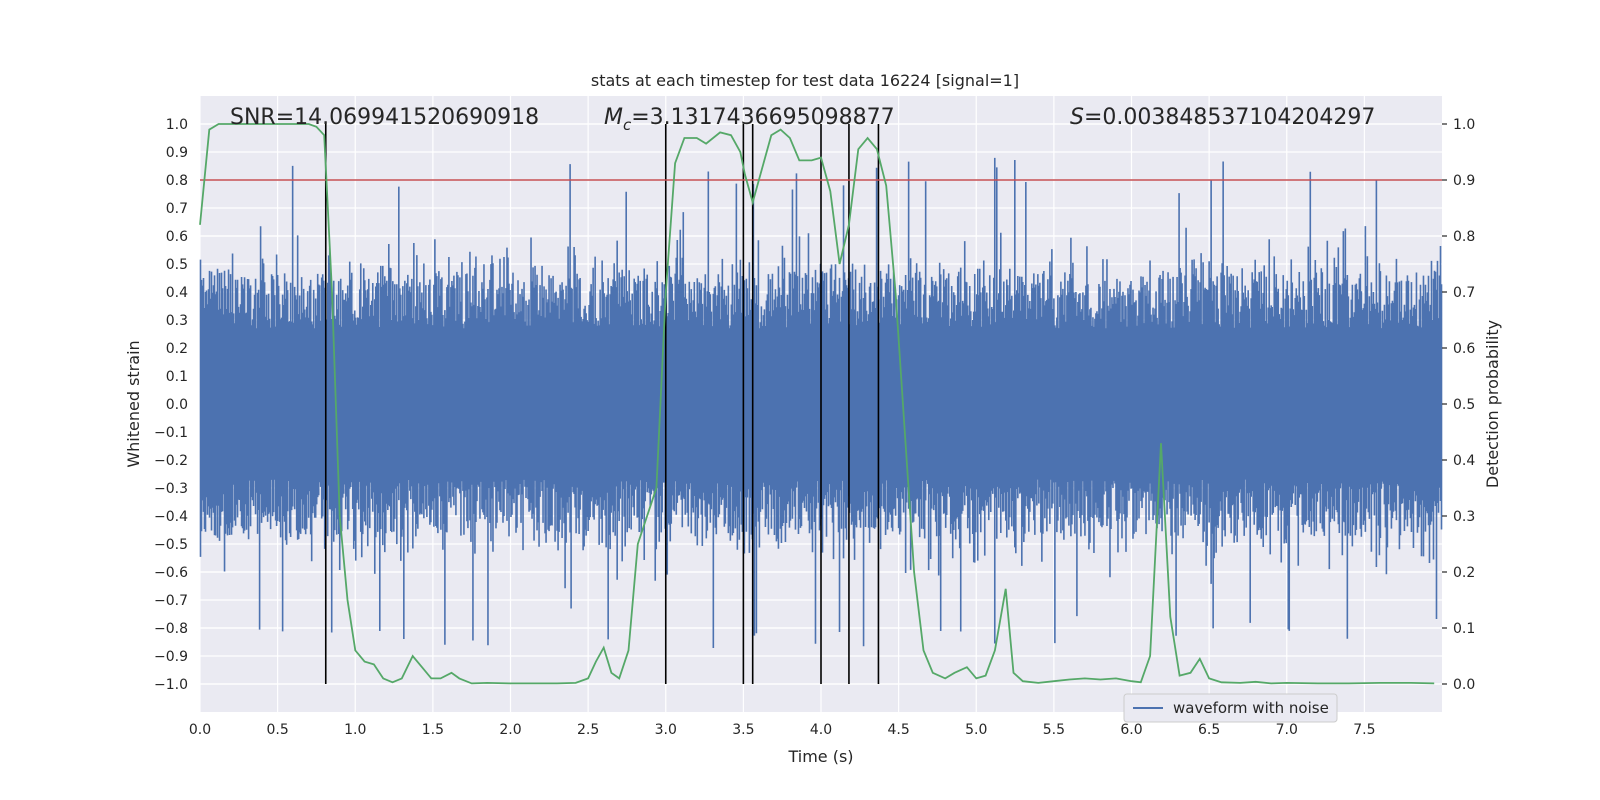  What do you see at coordinates (171, 573) in the screenshot?
I see `left-y-tick-label: −0.6` at bounding box center [171, 573].